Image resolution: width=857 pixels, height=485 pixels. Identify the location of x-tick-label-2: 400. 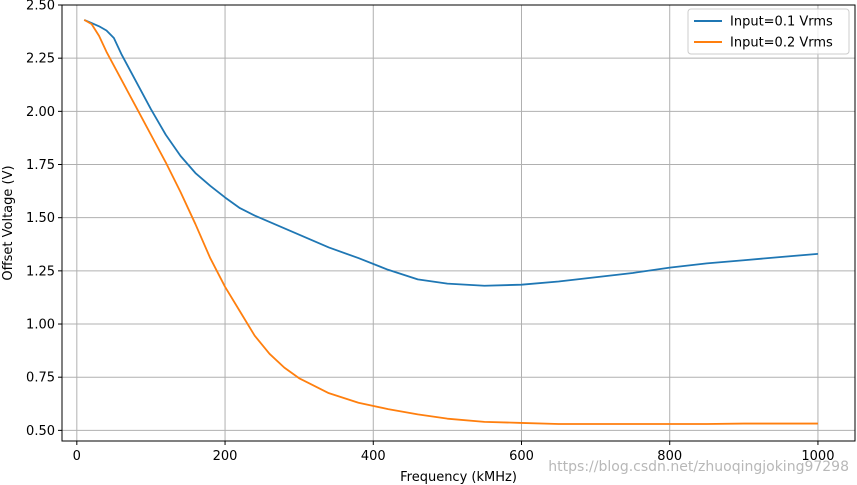
(373, 456).